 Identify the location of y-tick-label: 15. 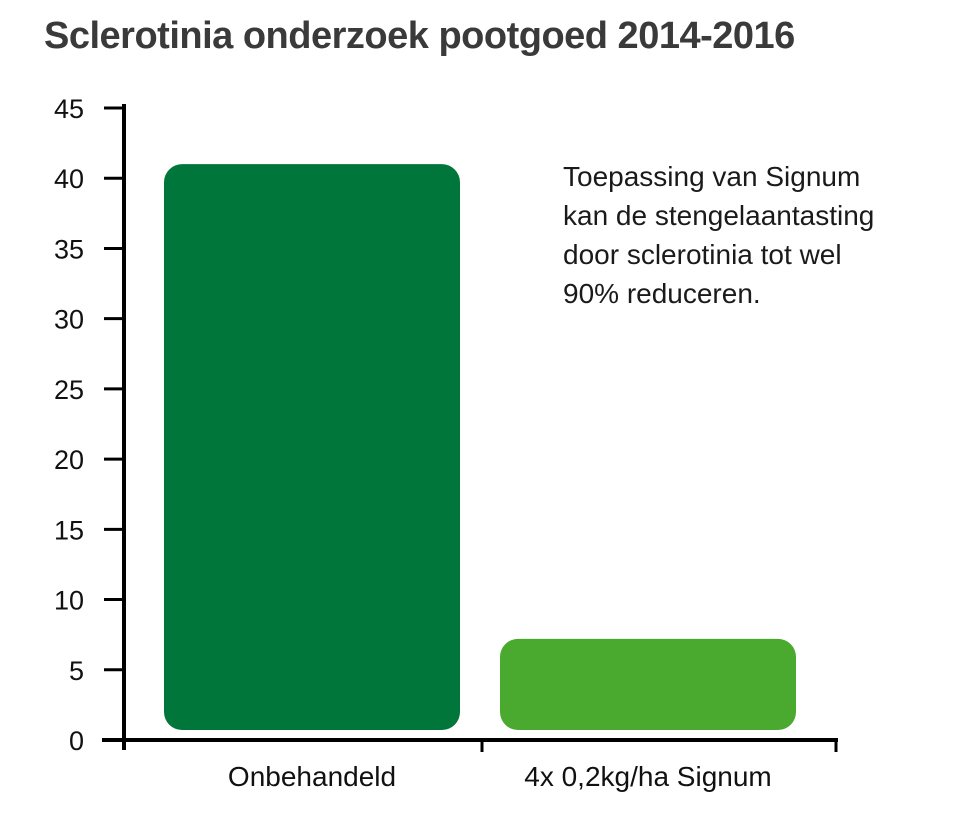
(69, 530).